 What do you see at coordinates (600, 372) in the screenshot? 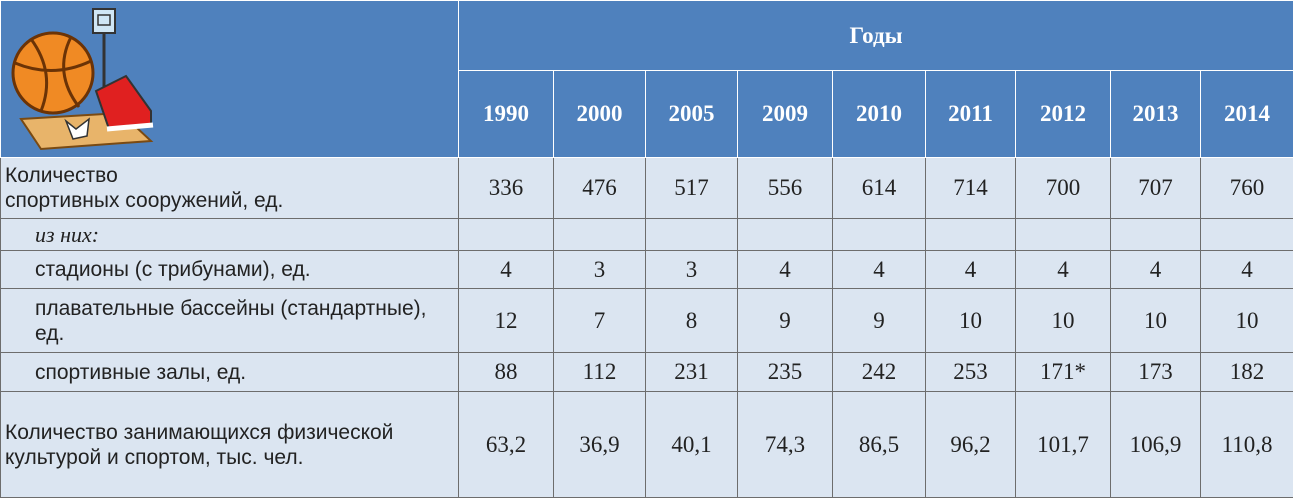
I see `value-cell: 112` at bounding box center [600, 372].